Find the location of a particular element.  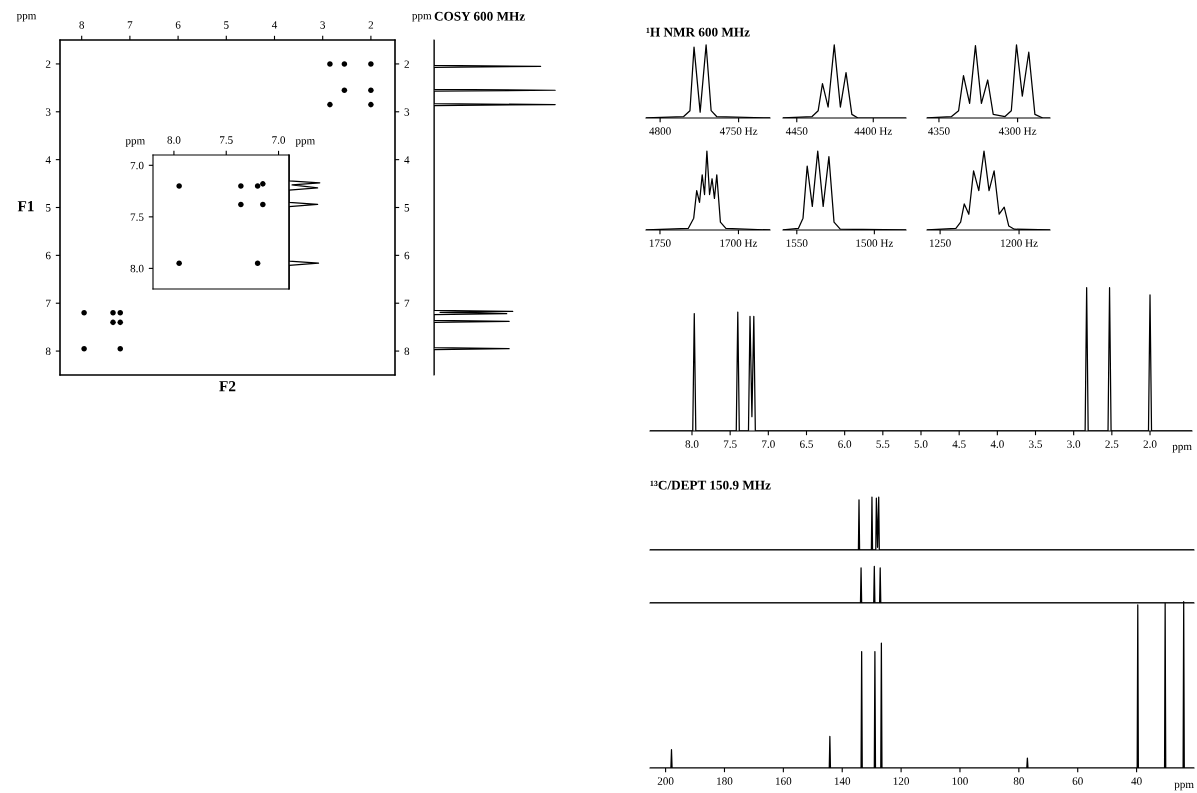

x-tick-label: 4 is located at coordinates (274, 25).